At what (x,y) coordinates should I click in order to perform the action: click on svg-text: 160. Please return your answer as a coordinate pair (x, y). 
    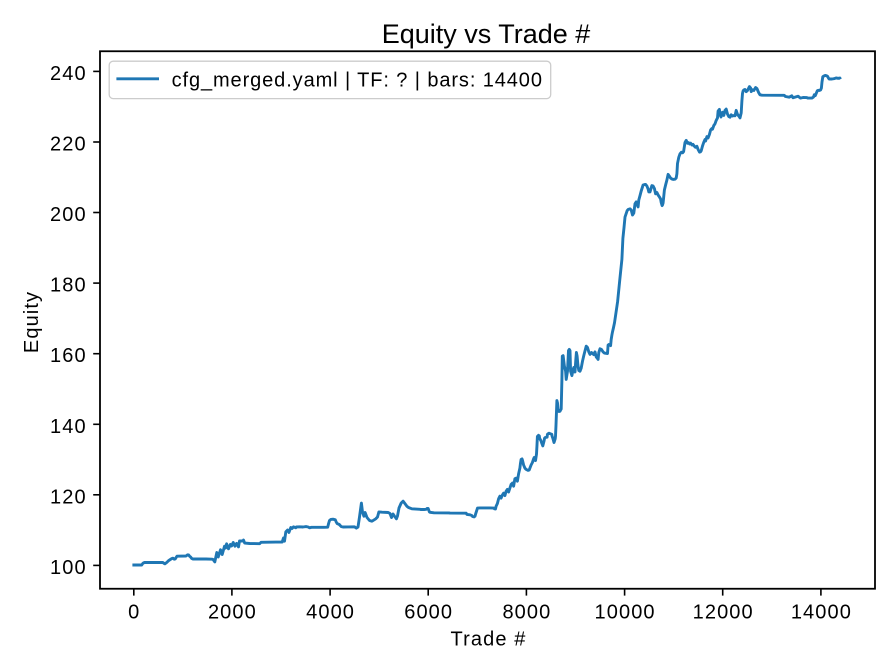
    Looking at the image, I should click on (68, 356).